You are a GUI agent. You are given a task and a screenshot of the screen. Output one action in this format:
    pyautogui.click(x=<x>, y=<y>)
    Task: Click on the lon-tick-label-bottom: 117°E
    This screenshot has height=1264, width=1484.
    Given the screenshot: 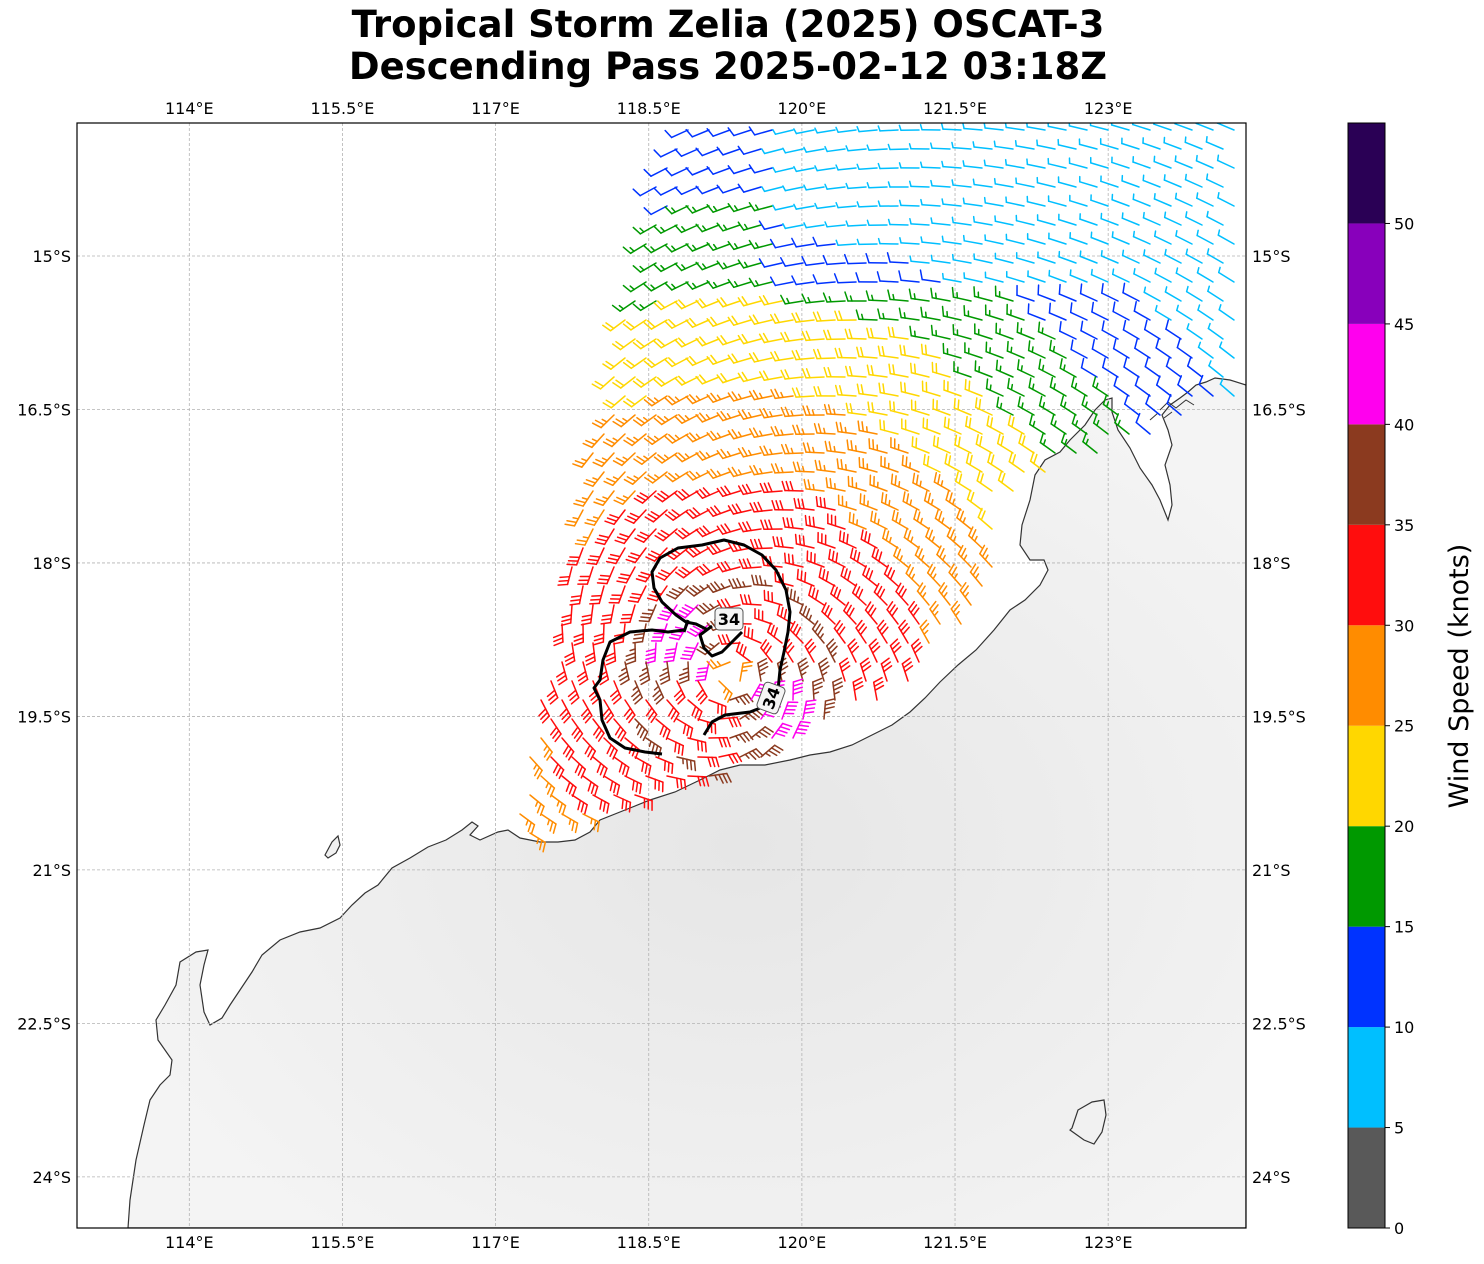 What is the action you would take?
    pyautogui.click(x=495, y=1242)
    